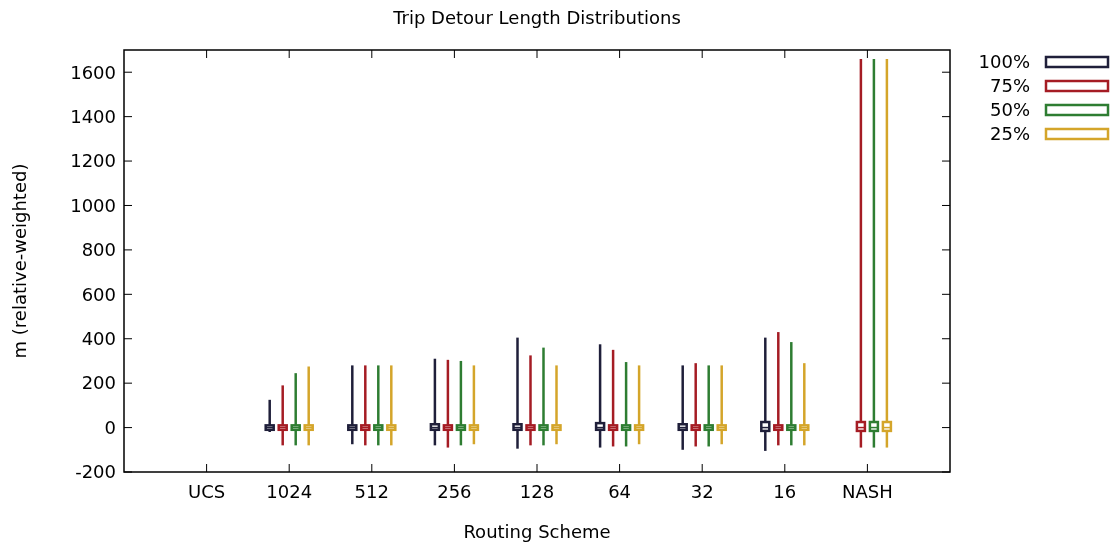 The width and height of the screenshot is (1116, 549). I want to click on y-tick-label: 200, so click(98, 383).